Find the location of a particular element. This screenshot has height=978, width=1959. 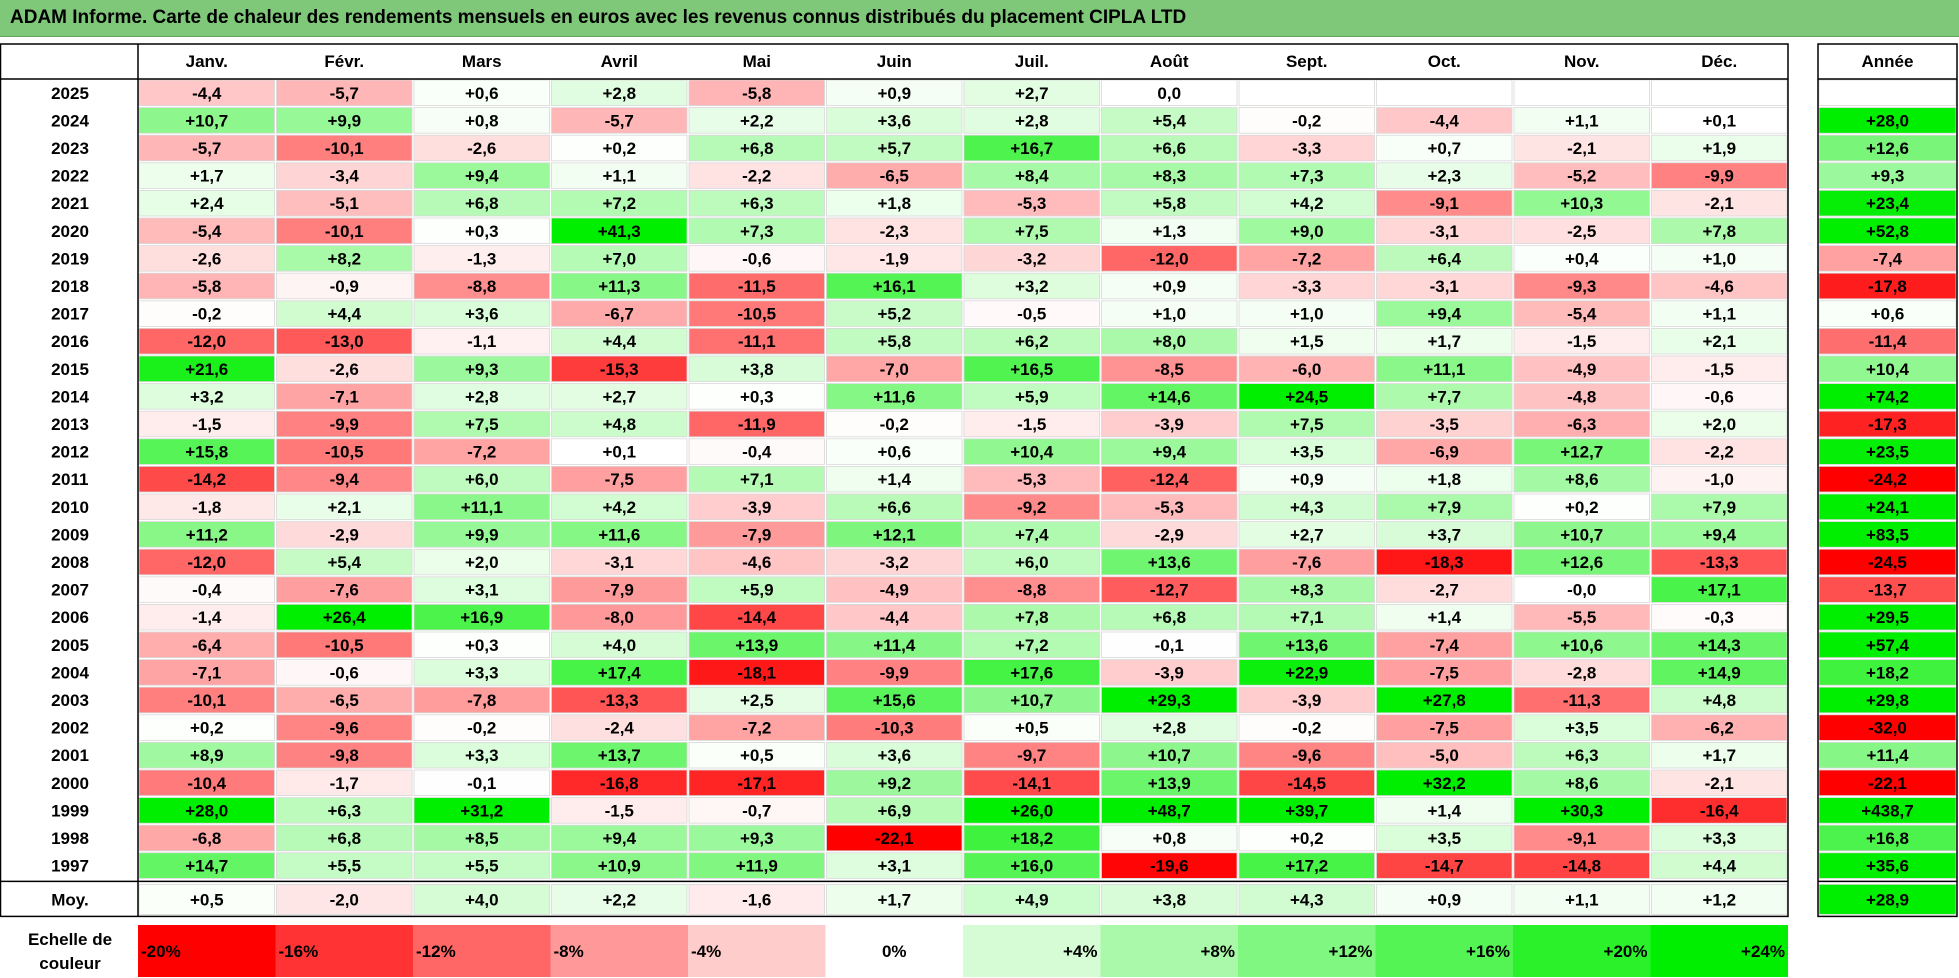

annual-value: +0,6 is located at coordinates (1888, 314).